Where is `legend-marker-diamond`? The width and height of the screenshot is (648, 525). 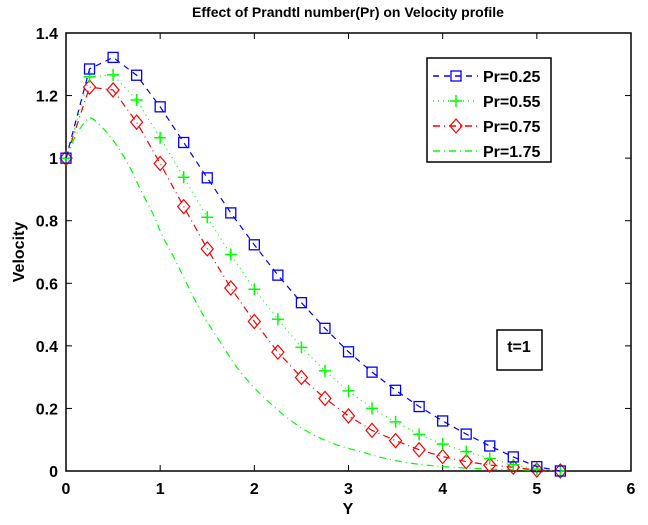 legend-marker-diamond is located at coordinates (456, 126).